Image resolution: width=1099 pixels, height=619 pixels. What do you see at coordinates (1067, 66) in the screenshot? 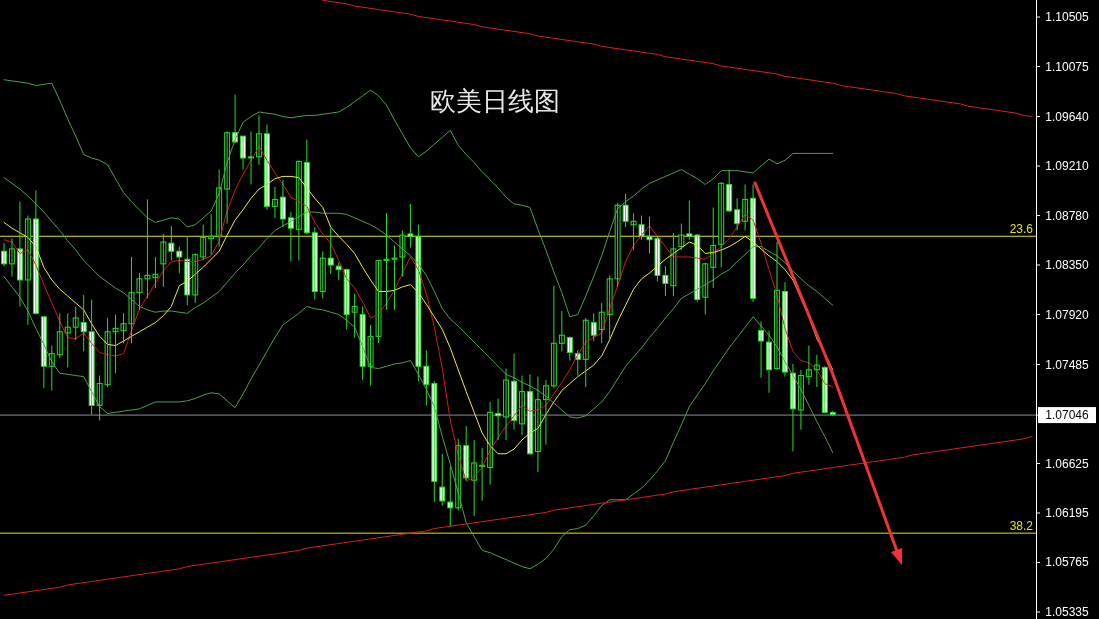
I see `y-tick-label: 1.10075` at bounding box center [1067, 66].